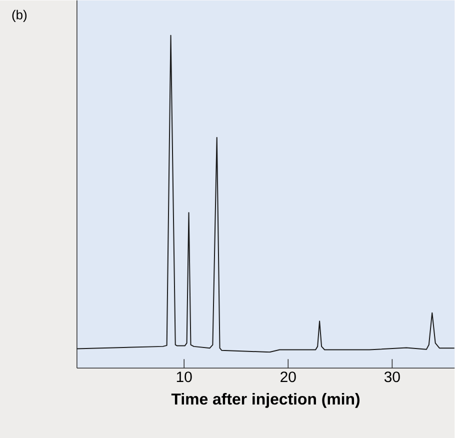 This screenshot has width=455, height=438. I want to click on x-tick-label: 10, so click(184, 377).